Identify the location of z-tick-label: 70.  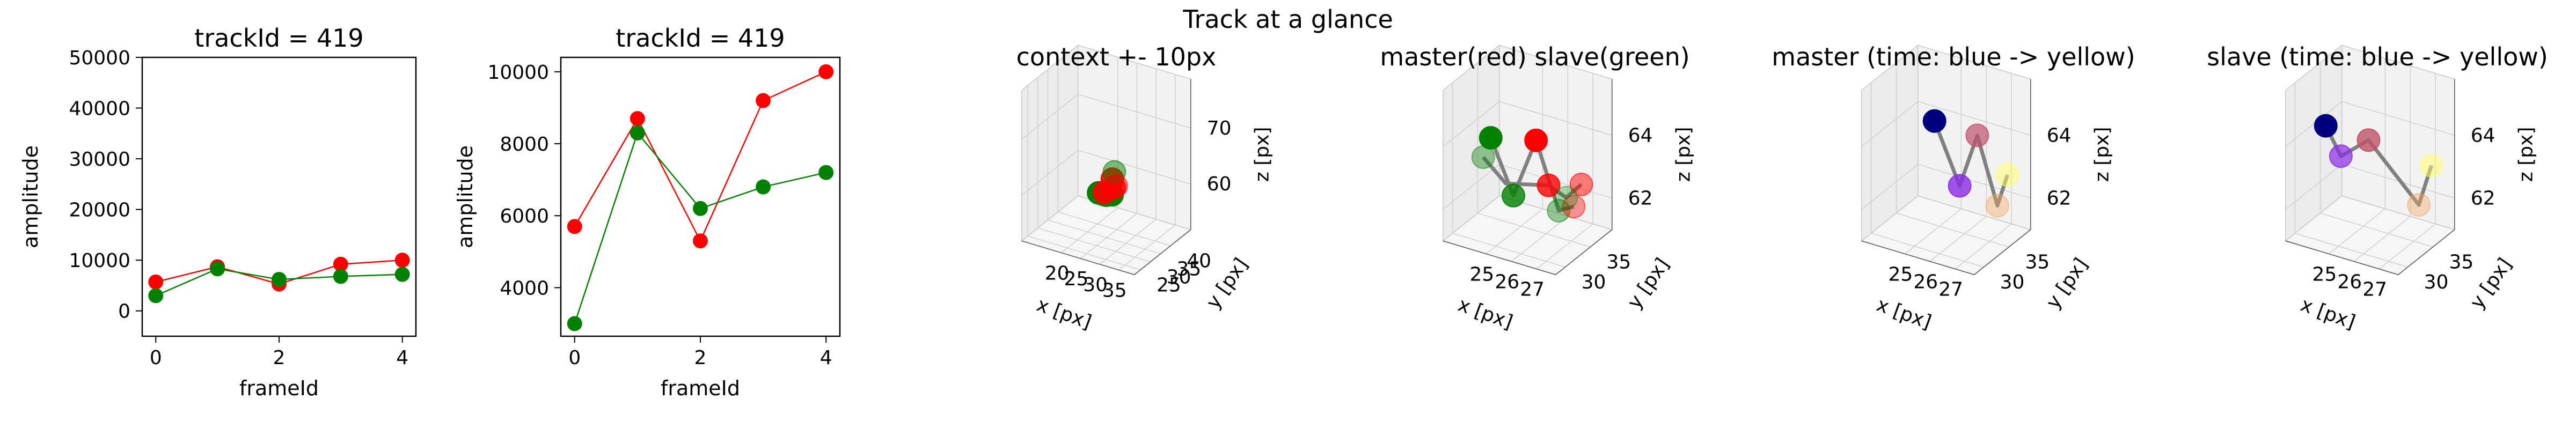
(1219, 128).